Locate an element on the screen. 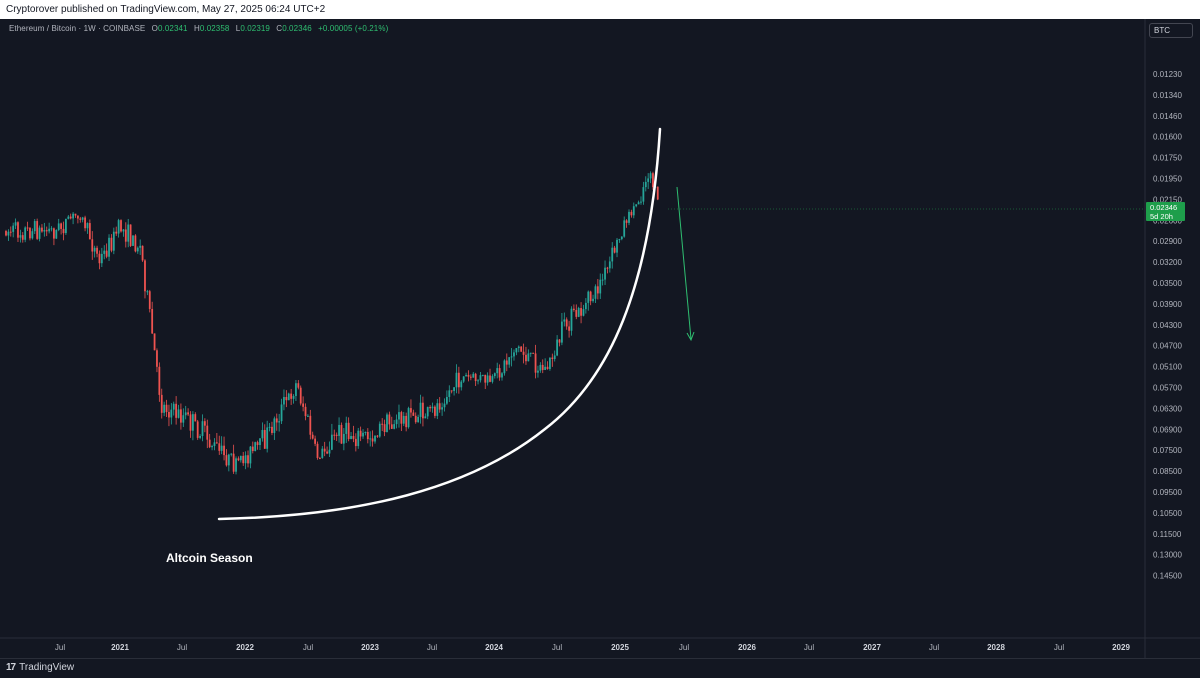  time-tick-label: 2029 is located at coordinates (1121, 647).